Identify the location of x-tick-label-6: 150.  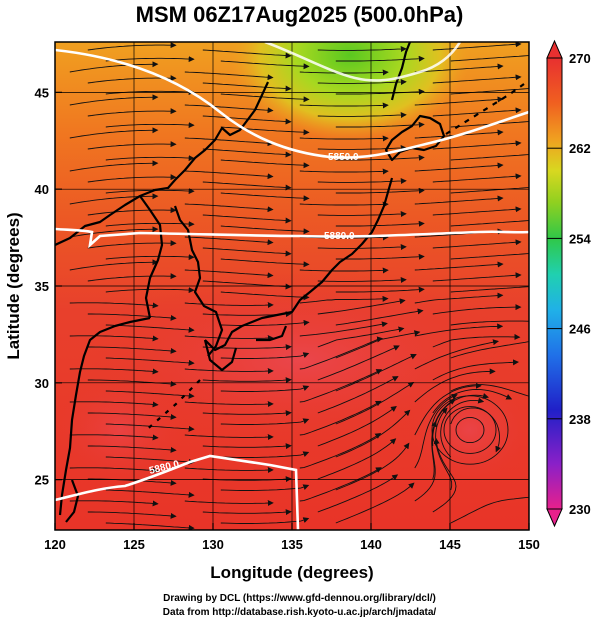
(529, 544).